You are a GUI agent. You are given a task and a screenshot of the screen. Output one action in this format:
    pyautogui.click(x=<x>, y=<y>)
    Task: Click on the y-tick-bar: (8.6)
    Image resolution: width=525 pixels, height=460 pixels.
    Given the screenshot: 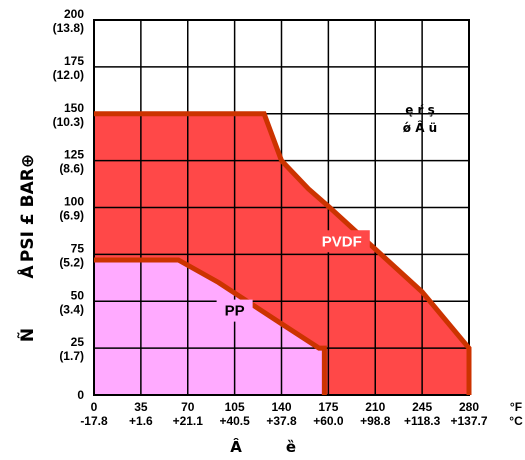 What is the action you would take?
    pyautogui.click(x=71, y=169)
    